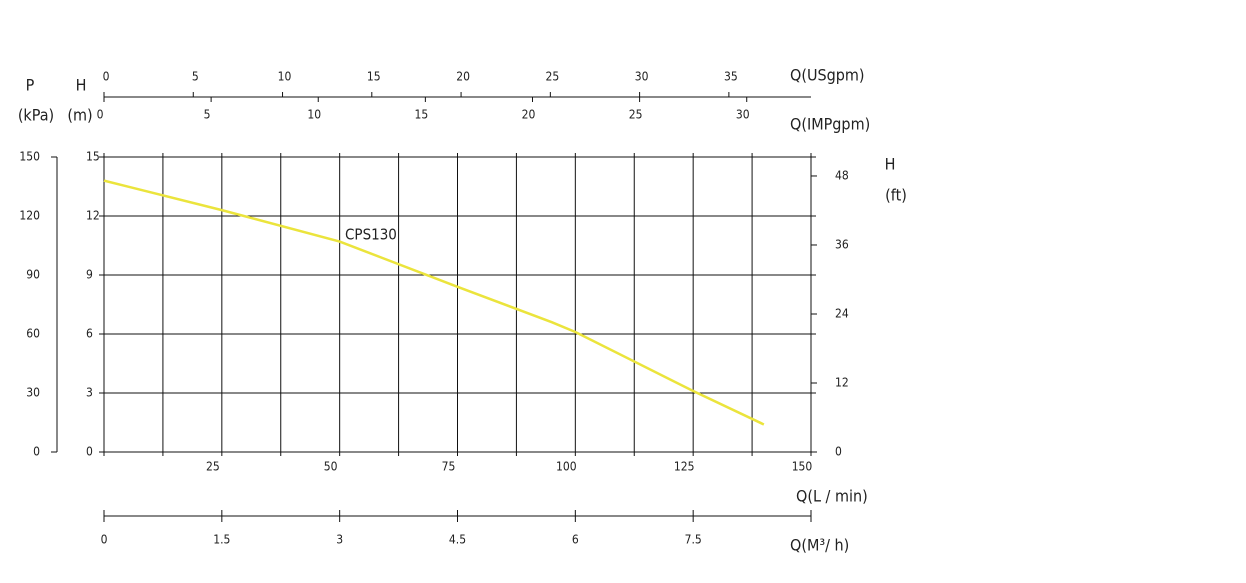 This screenshot has width=1246, height=583. I want to click on x-tick-label: 75, so click(449, 467).